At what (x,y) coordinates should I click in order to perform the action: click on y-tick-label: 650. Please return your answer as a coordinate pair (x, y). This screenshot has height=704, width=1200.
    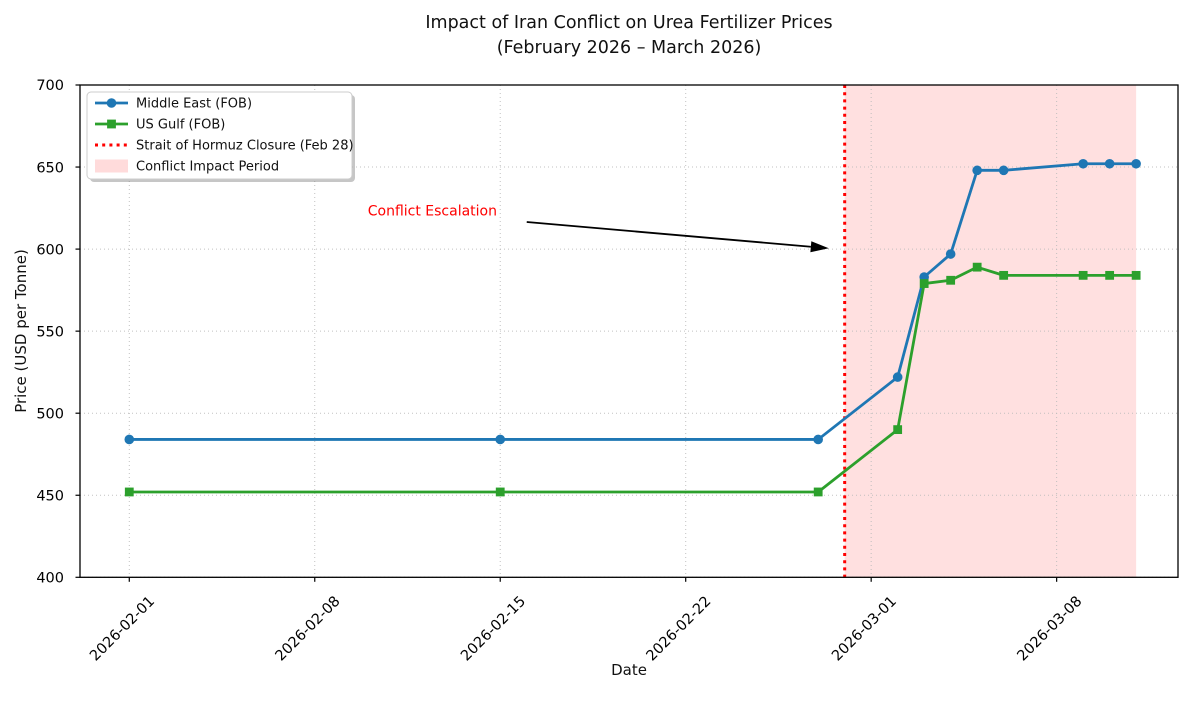
    Looking at the image, I should click on (50, 168).